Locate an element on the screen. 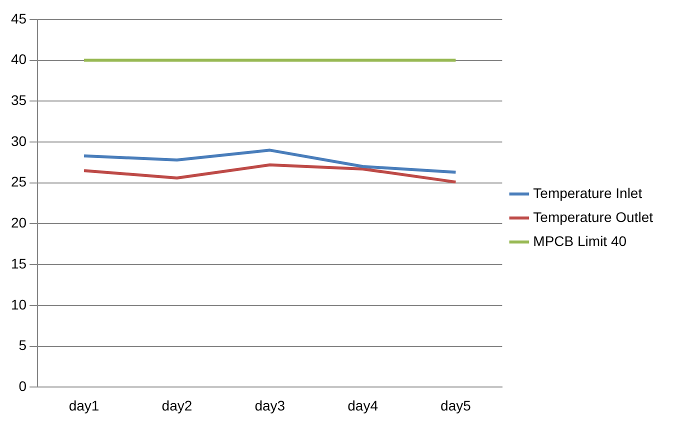 The height and width of the screenshot is (426, 681). y-tick-label: 0 is located at coordinates (22, 386).